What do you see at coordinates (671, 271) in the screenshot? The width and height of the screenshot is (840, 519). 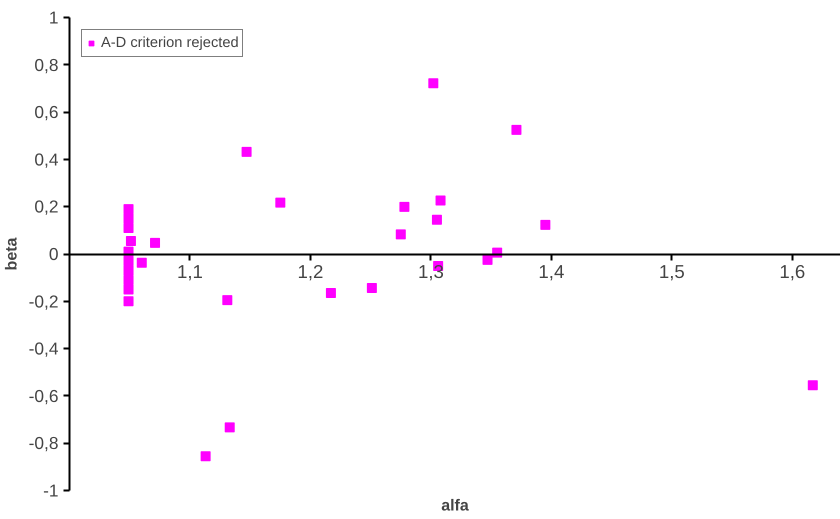 I see `x-tick-label: 1,5` at bounding box center [671, 271].